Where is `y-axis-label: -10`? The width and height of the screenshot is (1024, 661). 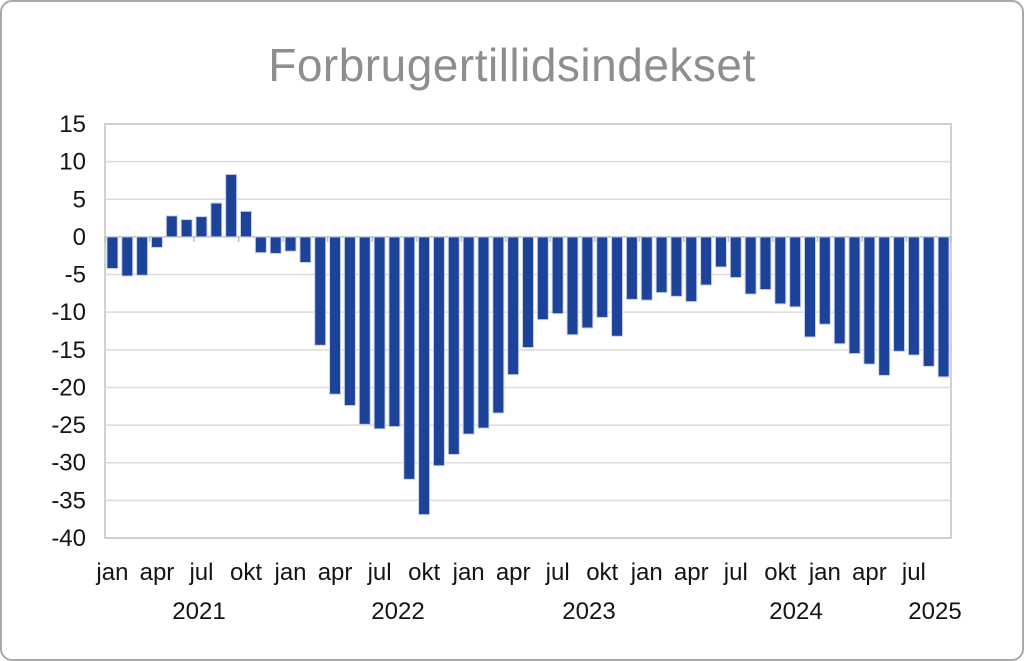
y-axis-label: -10 is located at coordinates (68, 312).